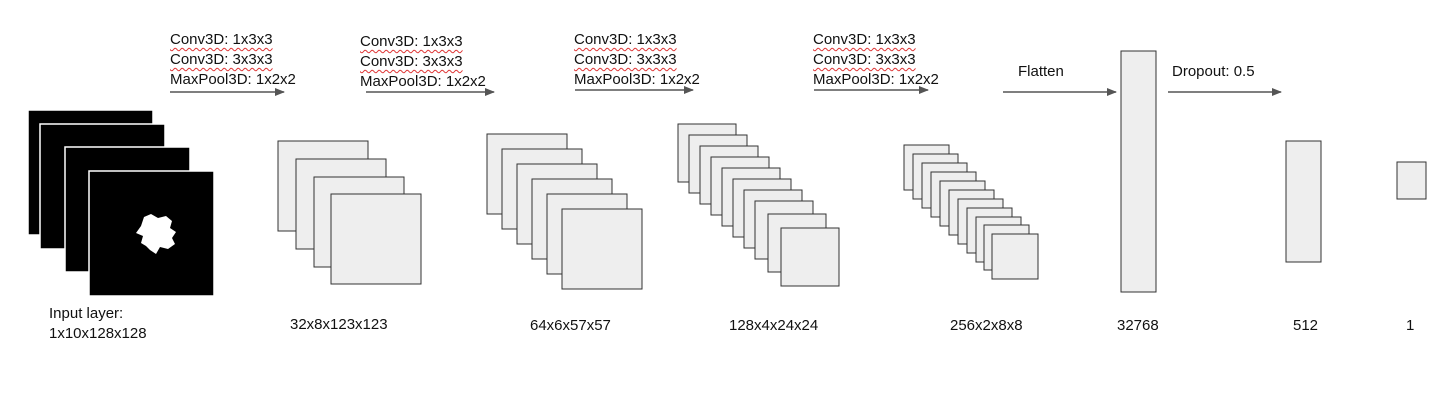 Image resolution: width=1452 pixels, height=402 pixels. Describe the element at coordinates (1306, 325) in the screenshot. I see `layer-label-dense: 512` at that location.